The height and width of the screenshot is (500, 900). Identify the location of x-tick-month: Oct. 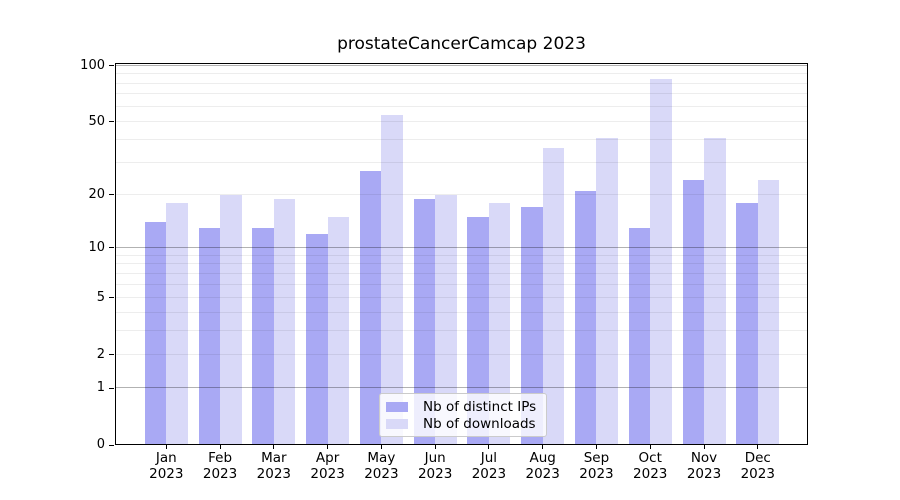
(650, 458).